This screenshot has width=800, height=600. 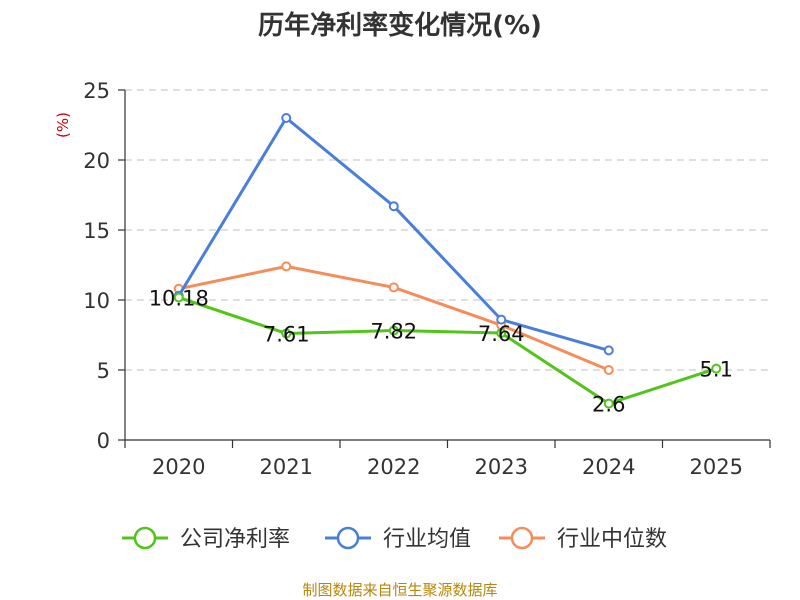 I want to click on y-tick-label: 5, so click(x=103, y=371).